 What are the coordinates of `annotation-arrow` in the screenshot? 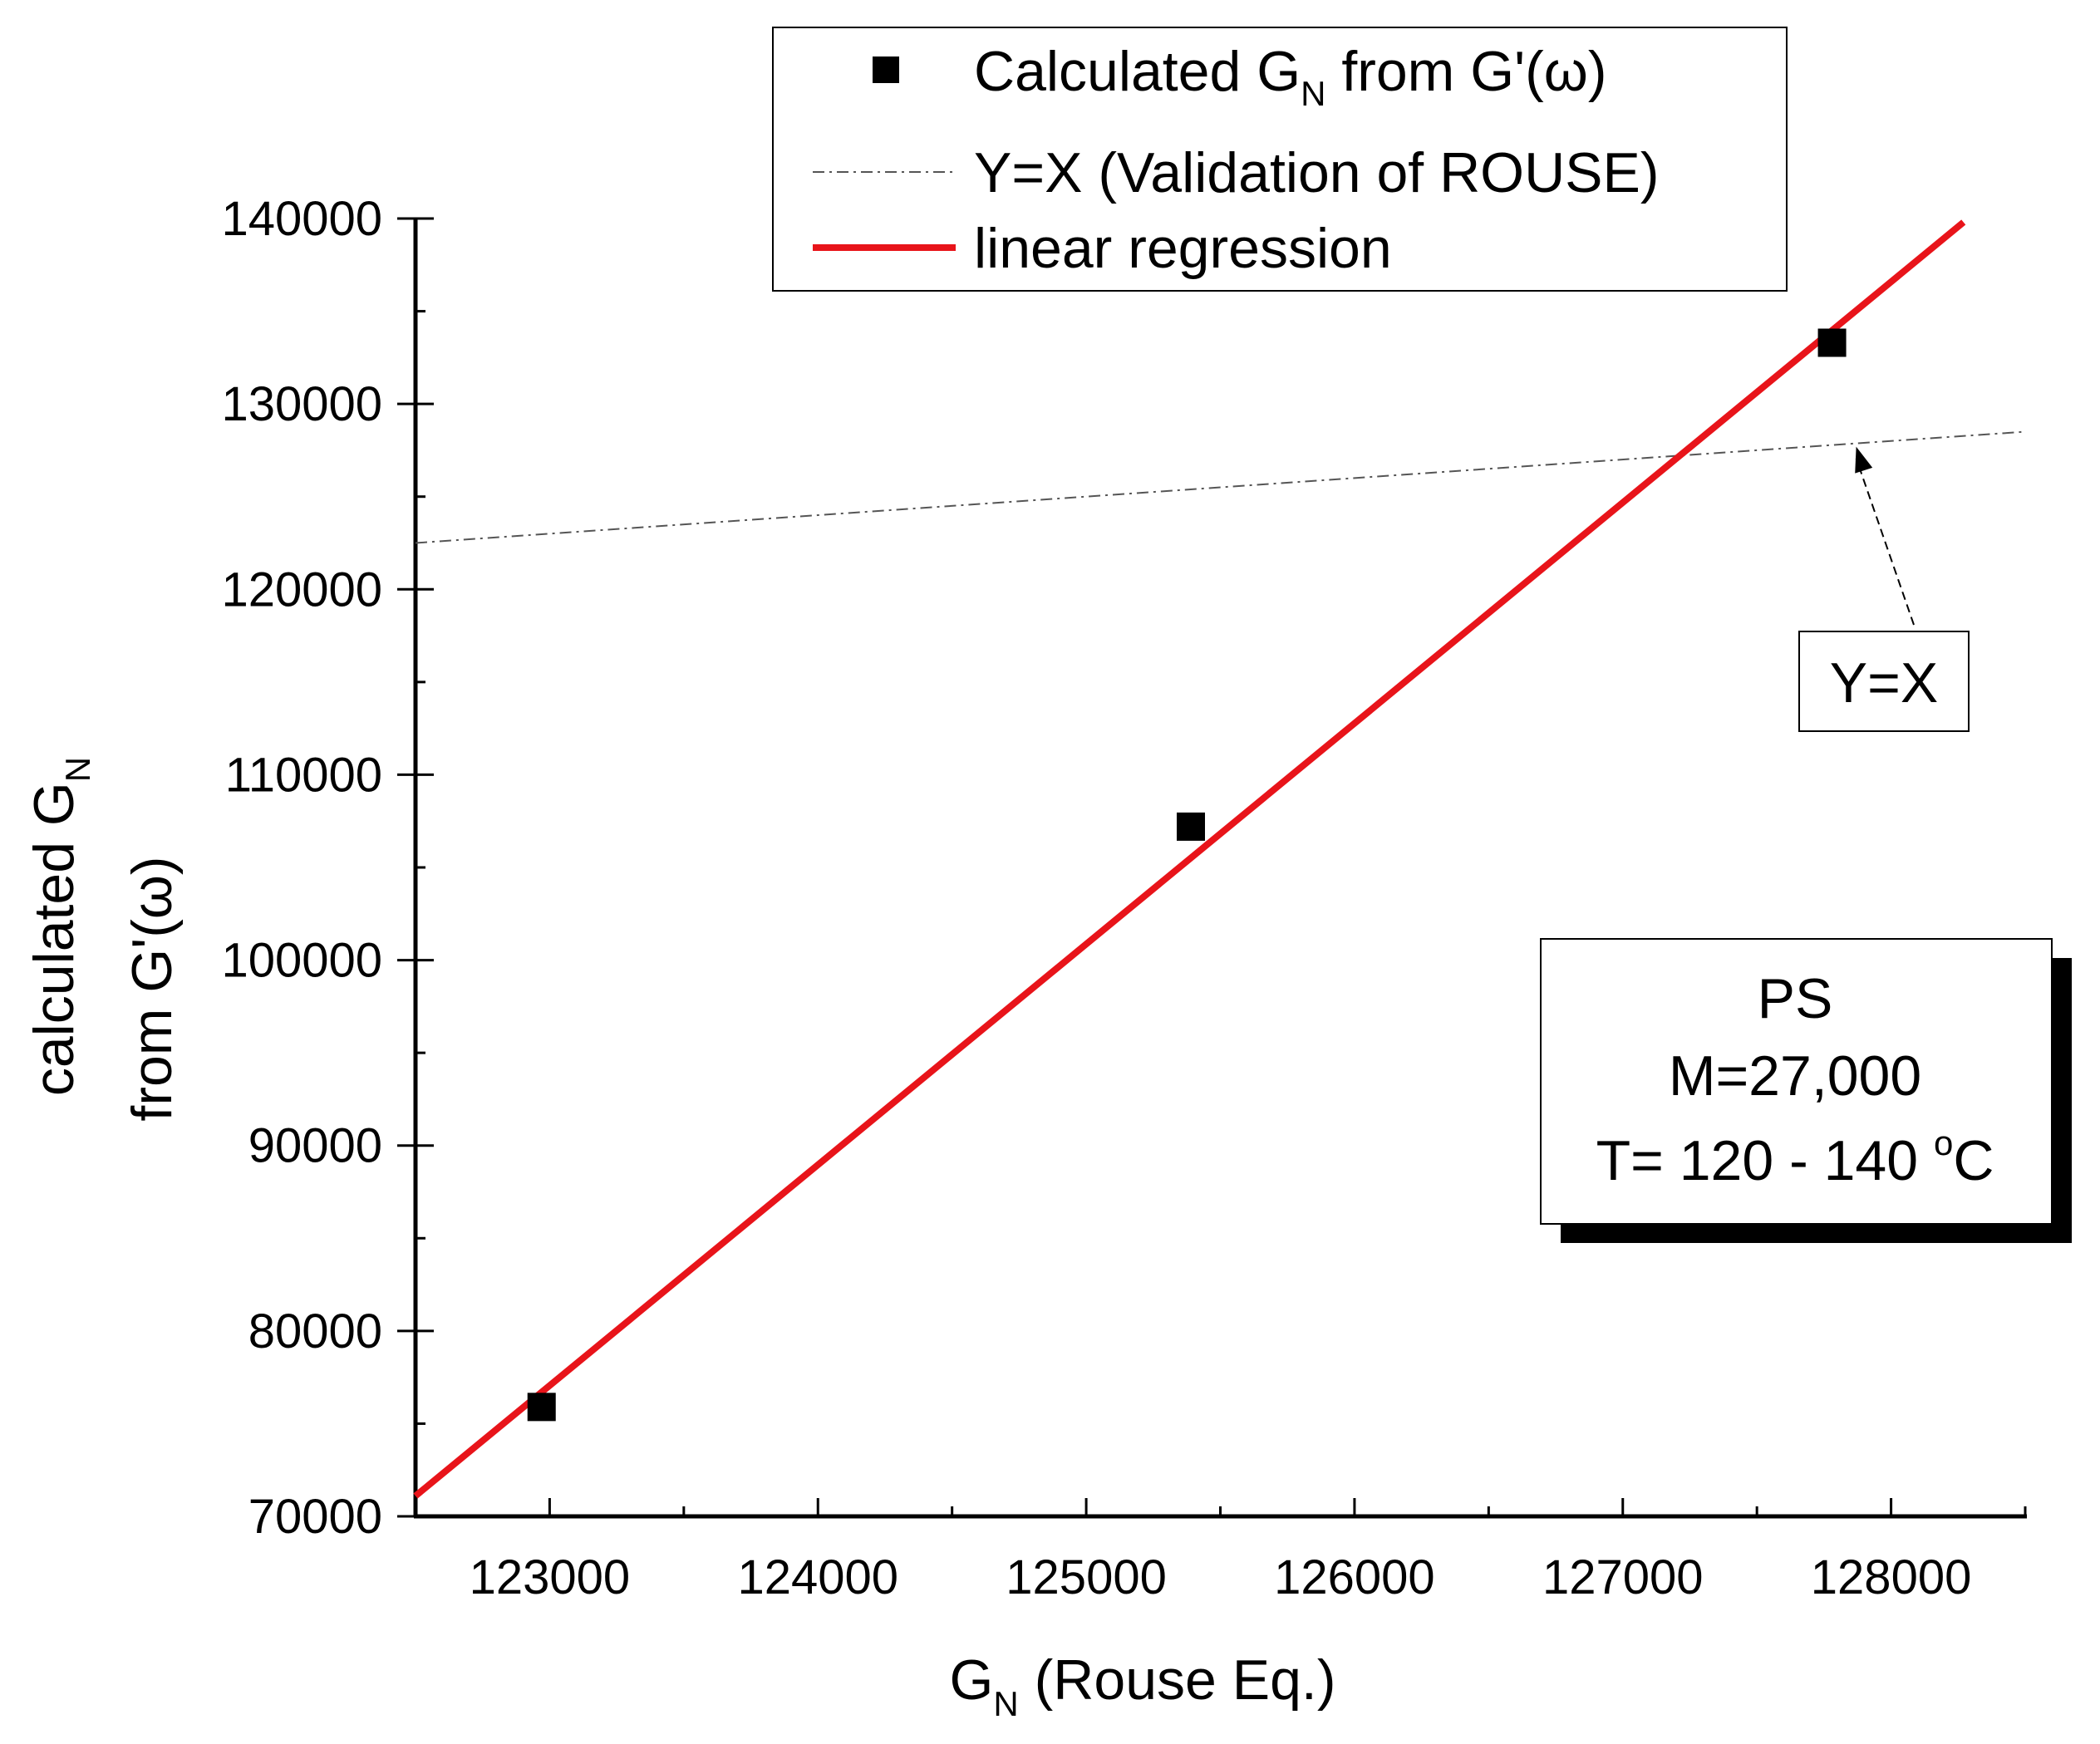 It's located at (1885, 542).